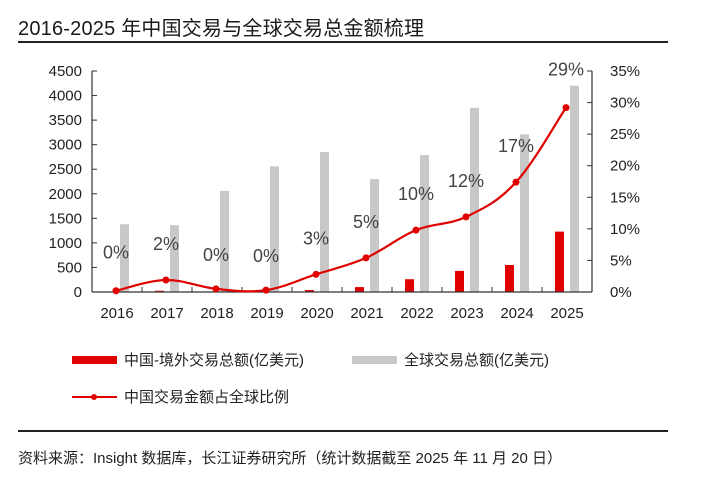 This screenshot has width=719, height=502. What do you see at coordinates (625, 71) in the screenshot?
I see `right-axis-tick-label: 35%` at bounding box center [625, 71].